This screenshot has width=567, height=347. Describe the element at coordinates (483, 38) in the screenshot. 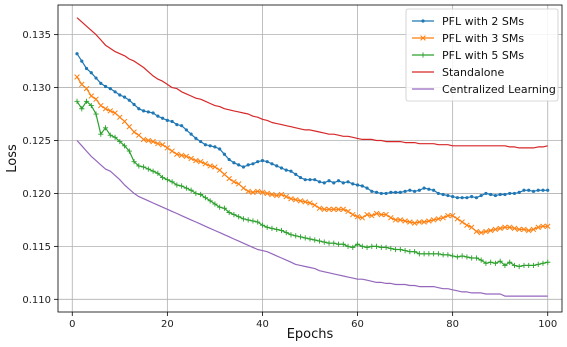

I see `legend-label: PFL with 3 SMs` at that location.